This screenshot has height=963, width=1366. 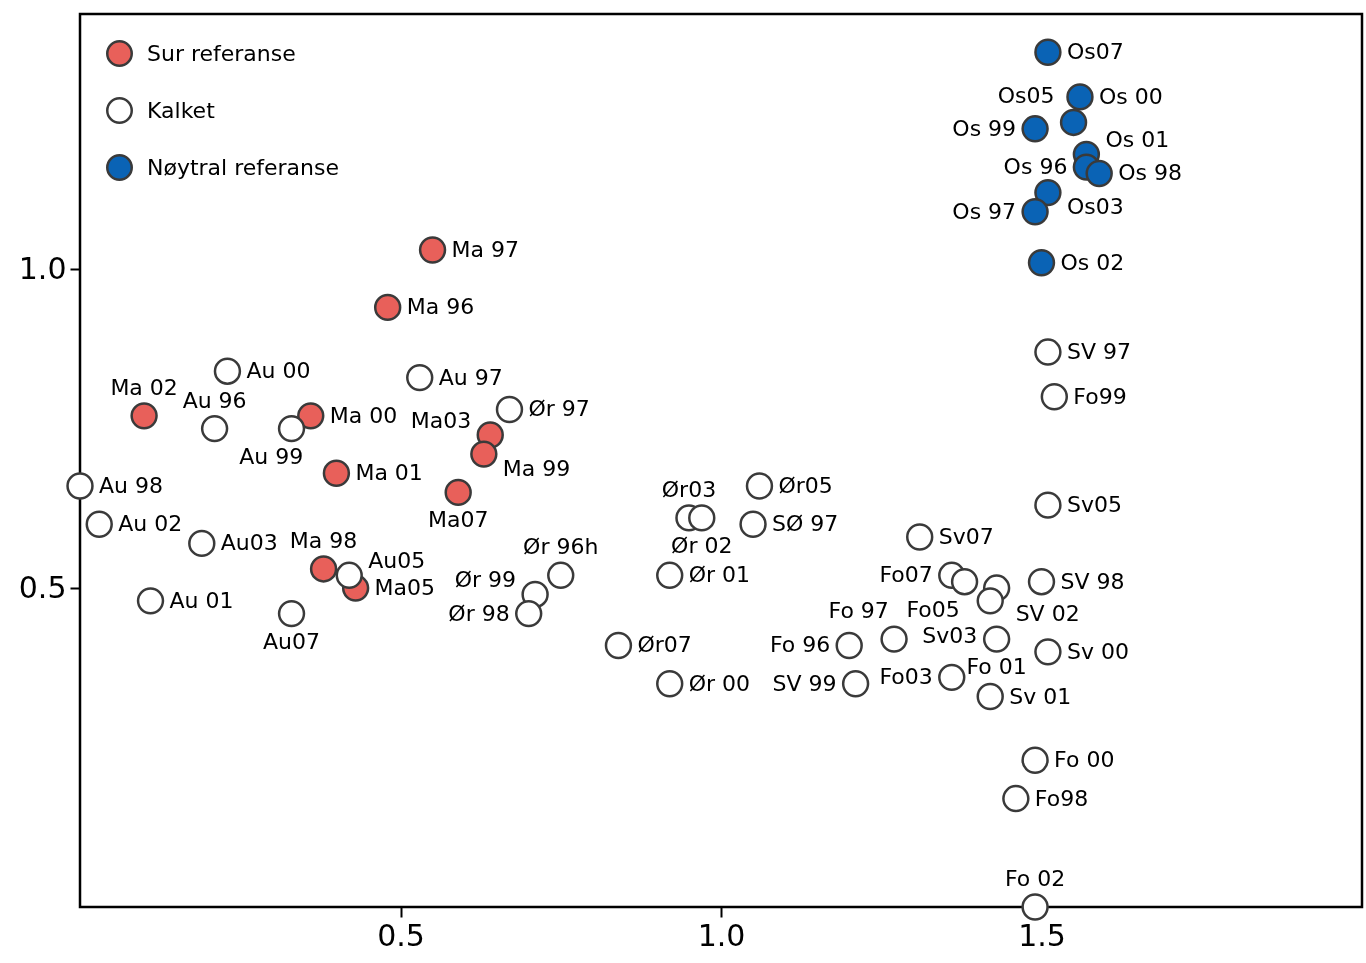 I want to click on data-label: Os 00, so click(x=1130, y=96).